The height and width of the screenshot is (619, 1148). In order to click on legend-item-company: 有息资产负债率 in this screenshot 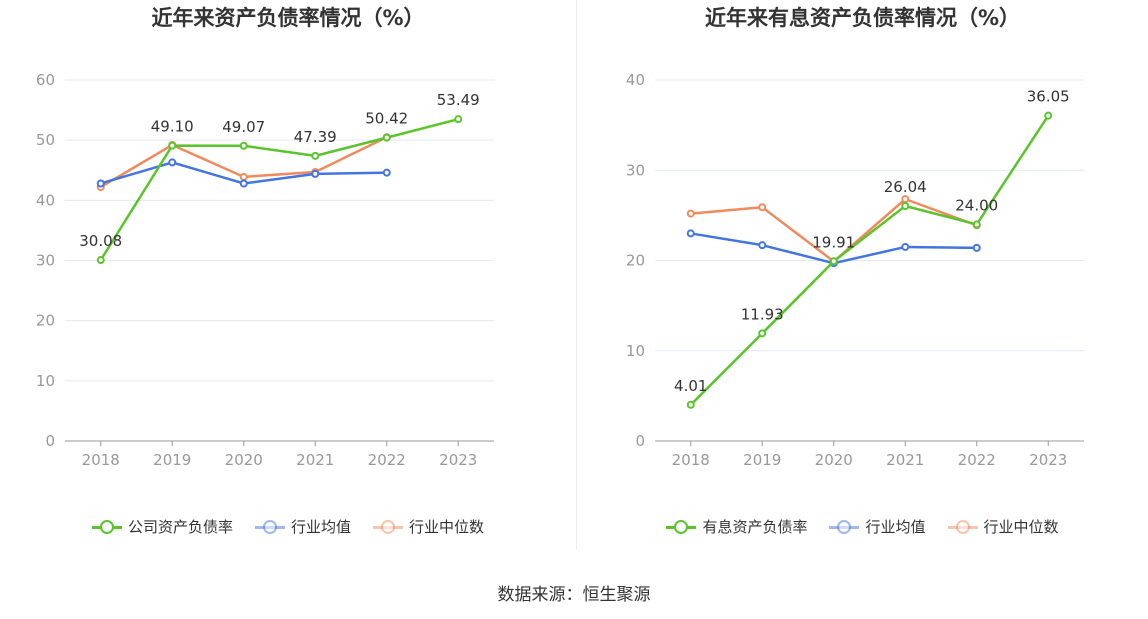, I will do `click(736, 526)`.